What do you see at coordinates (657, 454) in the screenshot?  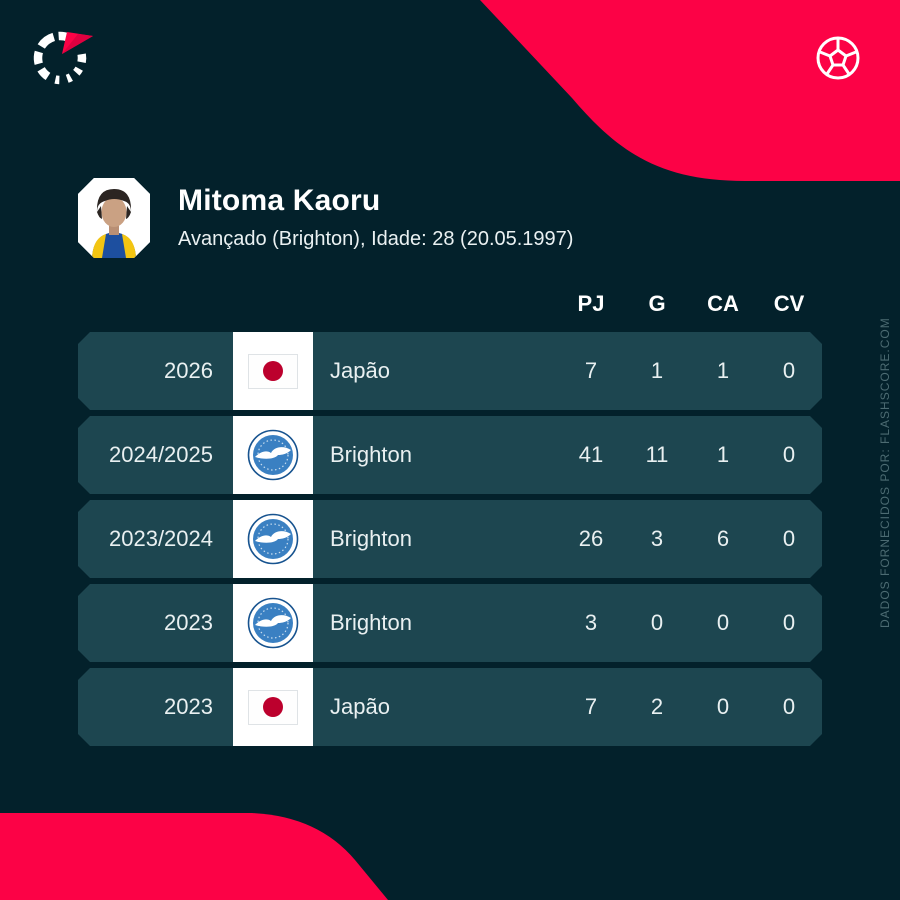 I see `stat-goals: 11` at bounding box center [657, 454].